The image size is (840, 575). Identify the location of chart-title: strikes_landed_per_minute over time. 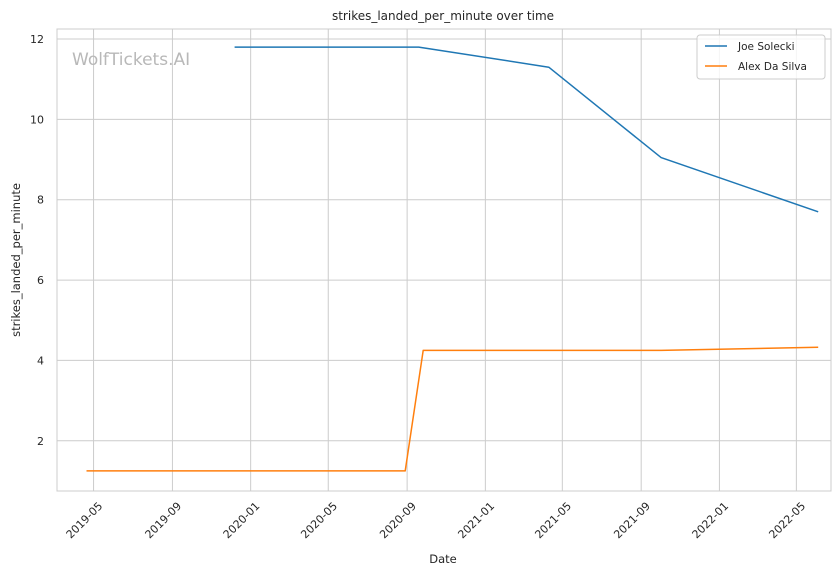
(443, 16).